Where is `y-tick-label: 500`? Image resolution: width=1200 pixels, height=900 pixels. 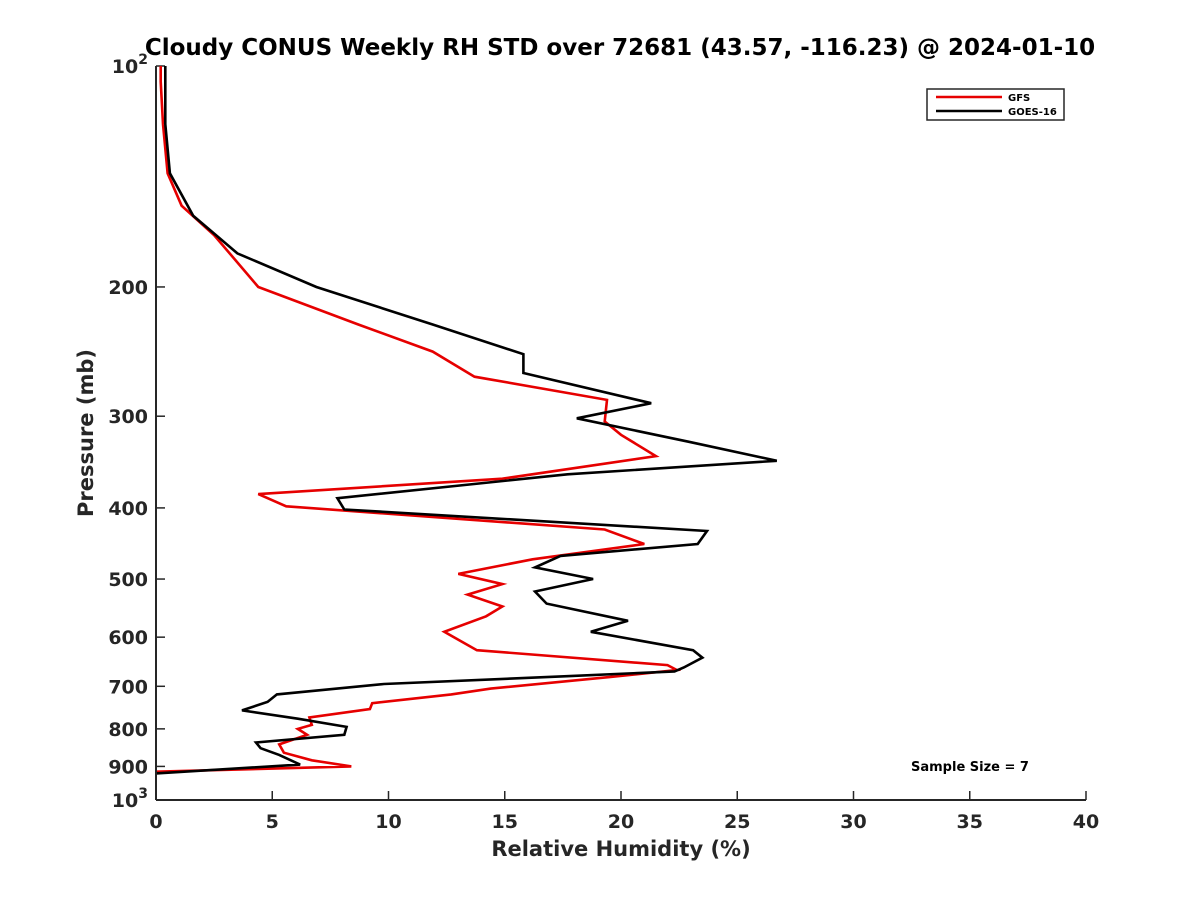
y-tick-label: 500 is located at coordinates (128, 580).